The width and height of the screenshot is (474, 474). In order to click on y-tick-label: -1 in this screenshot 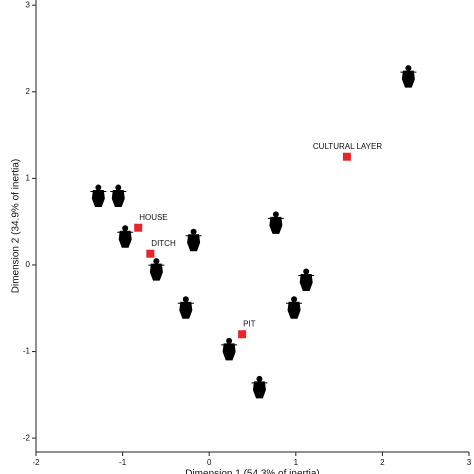, I will do `click(27, 351)`.